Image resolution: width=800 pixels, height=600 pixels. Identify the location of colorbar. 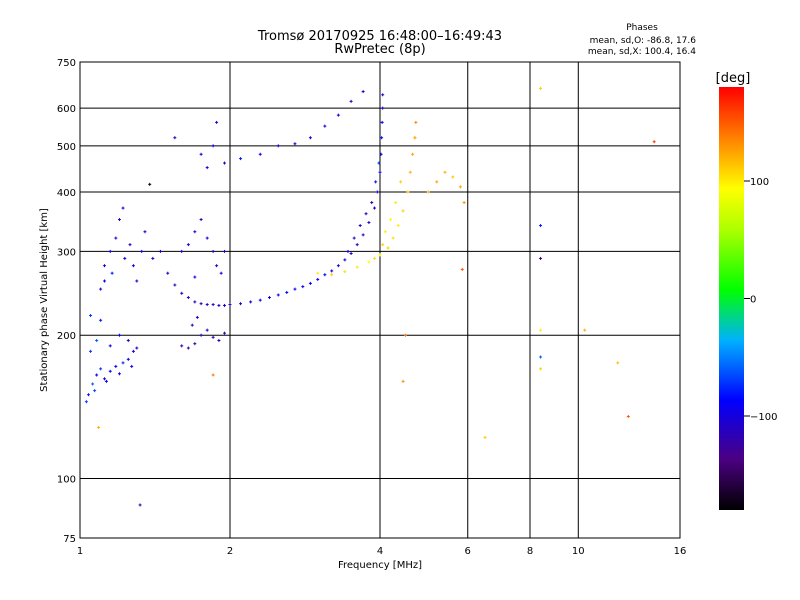
(731, 298).